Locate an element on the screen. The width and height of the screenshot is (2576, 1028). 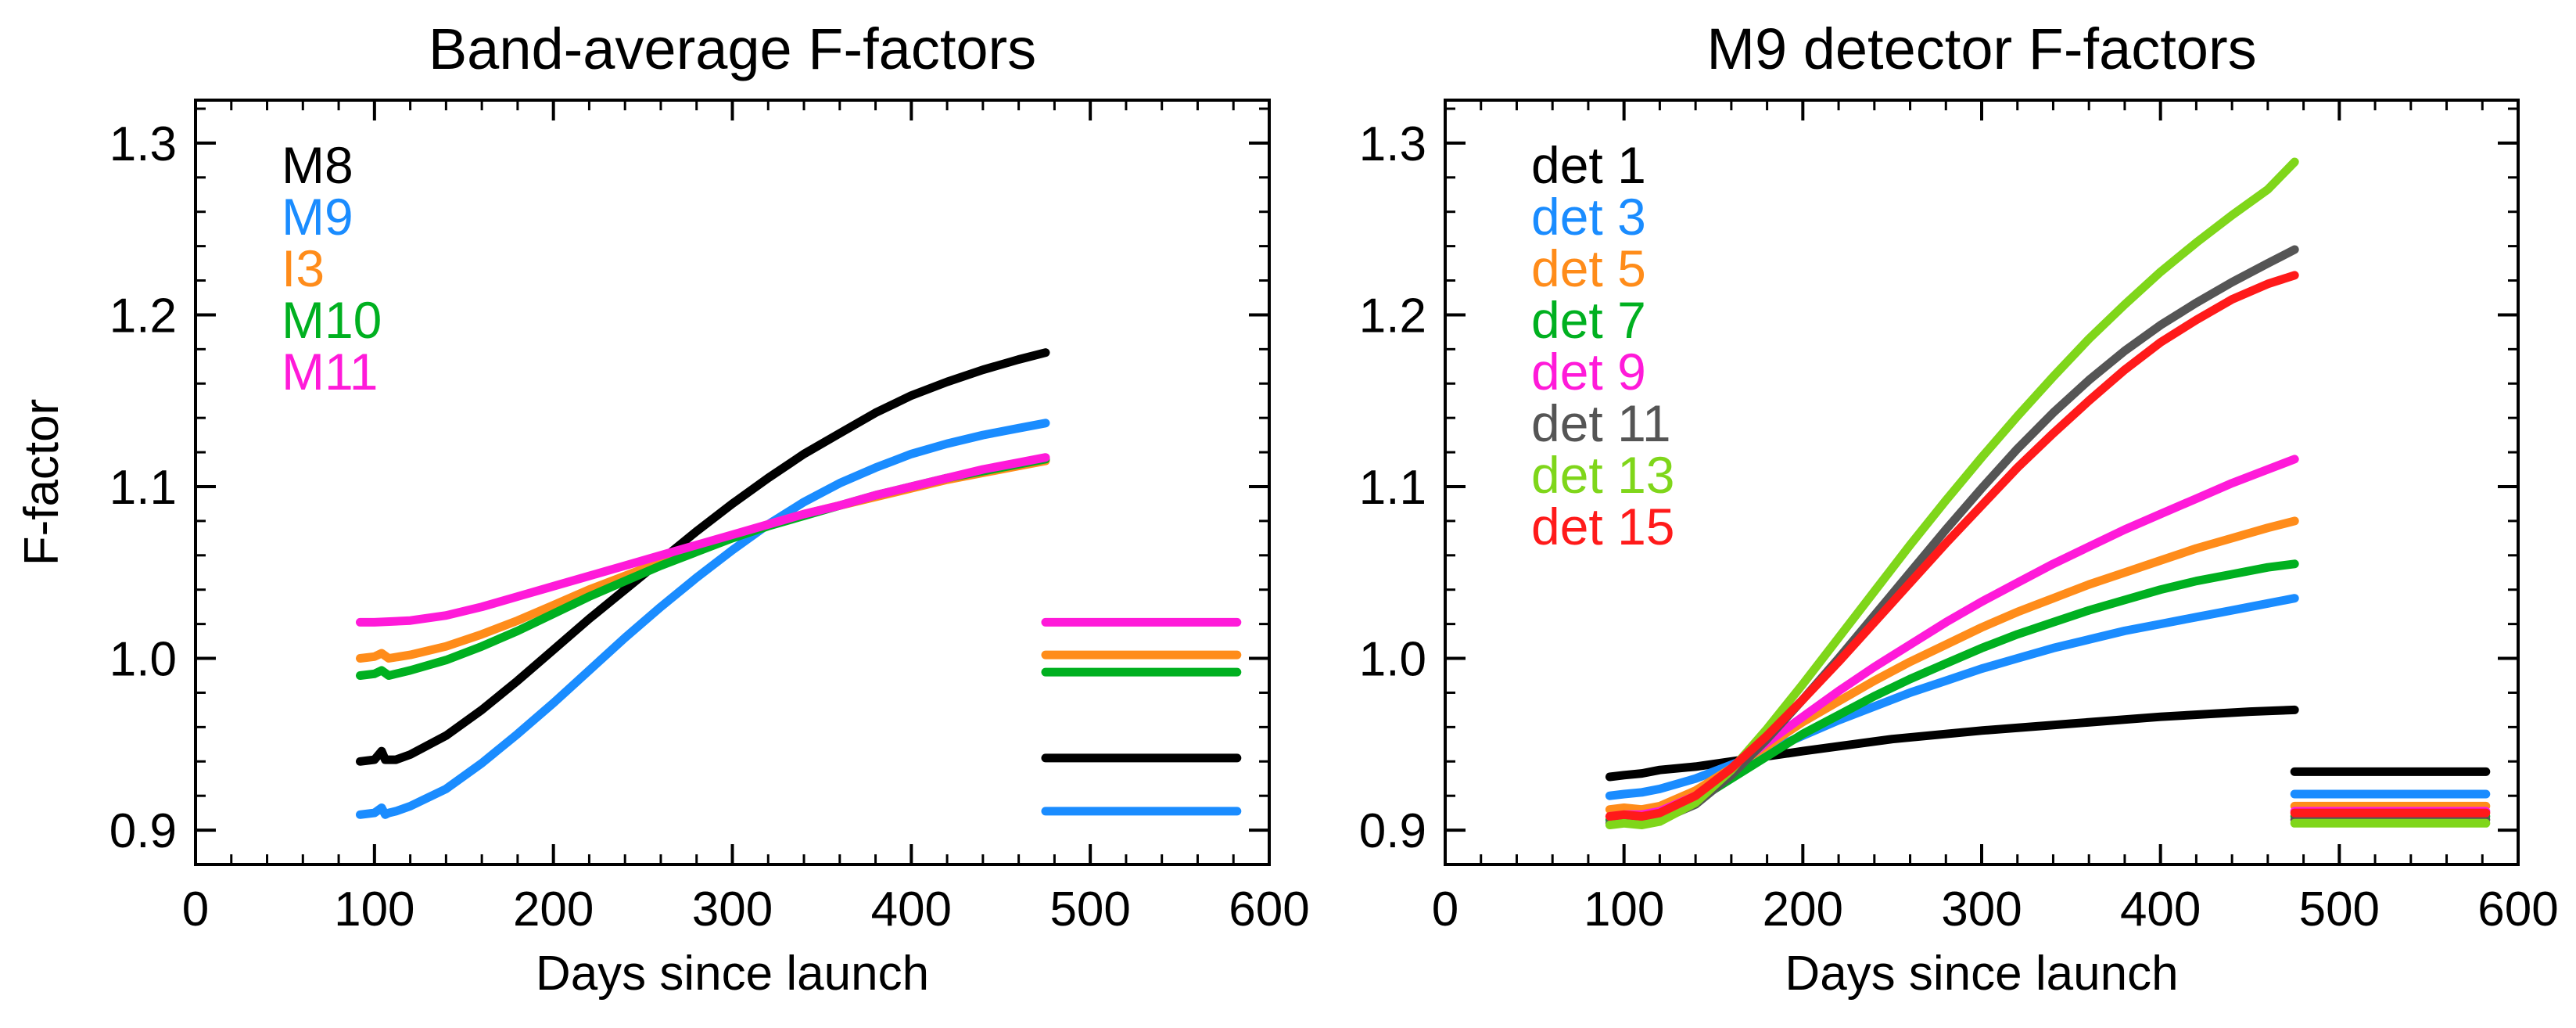
legend-entry-m11: M11 is located at coordinates (330, 372).